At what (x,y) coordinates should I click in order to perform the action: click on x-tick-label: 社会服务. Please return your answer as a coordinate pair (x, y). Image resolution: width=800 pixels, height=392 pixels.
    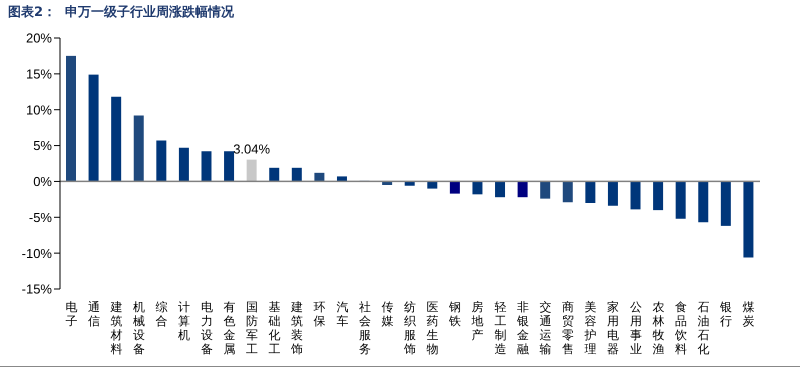
    Looking at the image, I should click on (364, 328).